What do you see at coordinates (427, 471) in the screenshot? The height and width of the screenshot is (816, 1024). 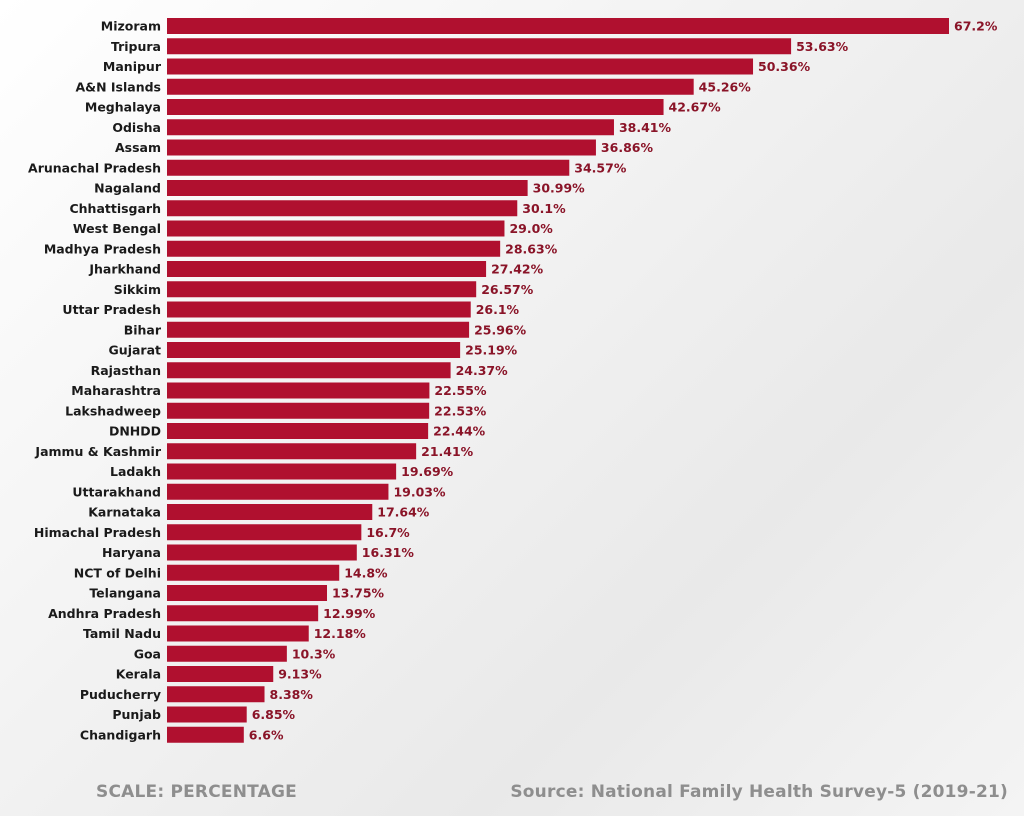 I see `data-label: 19.69%` at bounding box center [427, 471].